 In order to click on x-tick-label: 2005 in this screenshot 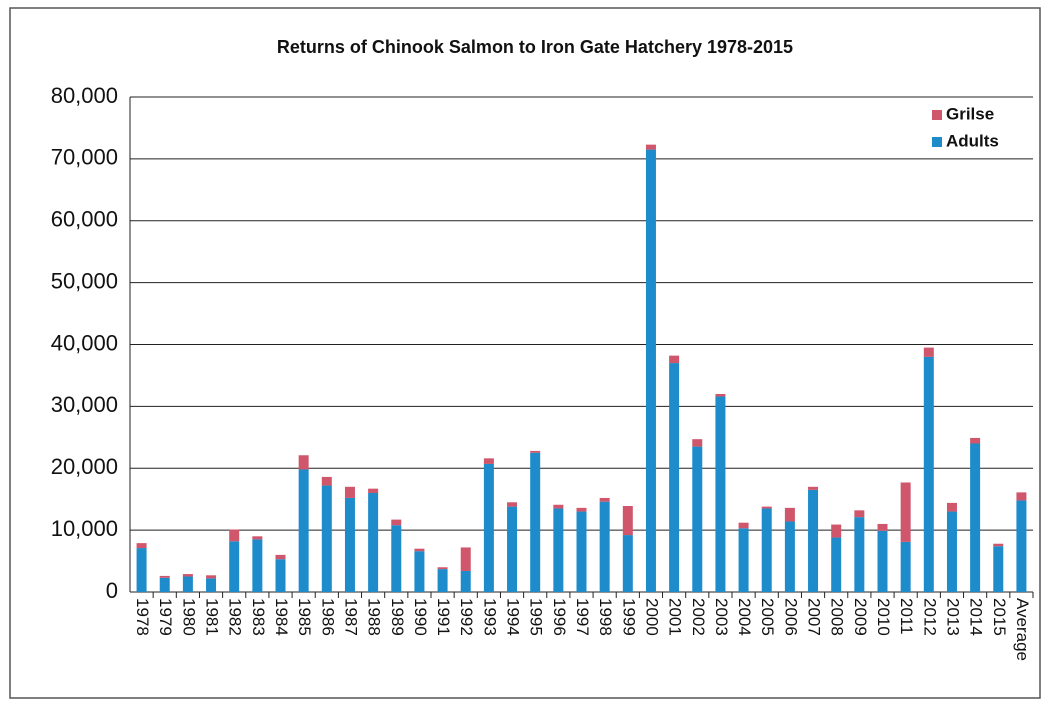, I will do `click(767, 617)`.